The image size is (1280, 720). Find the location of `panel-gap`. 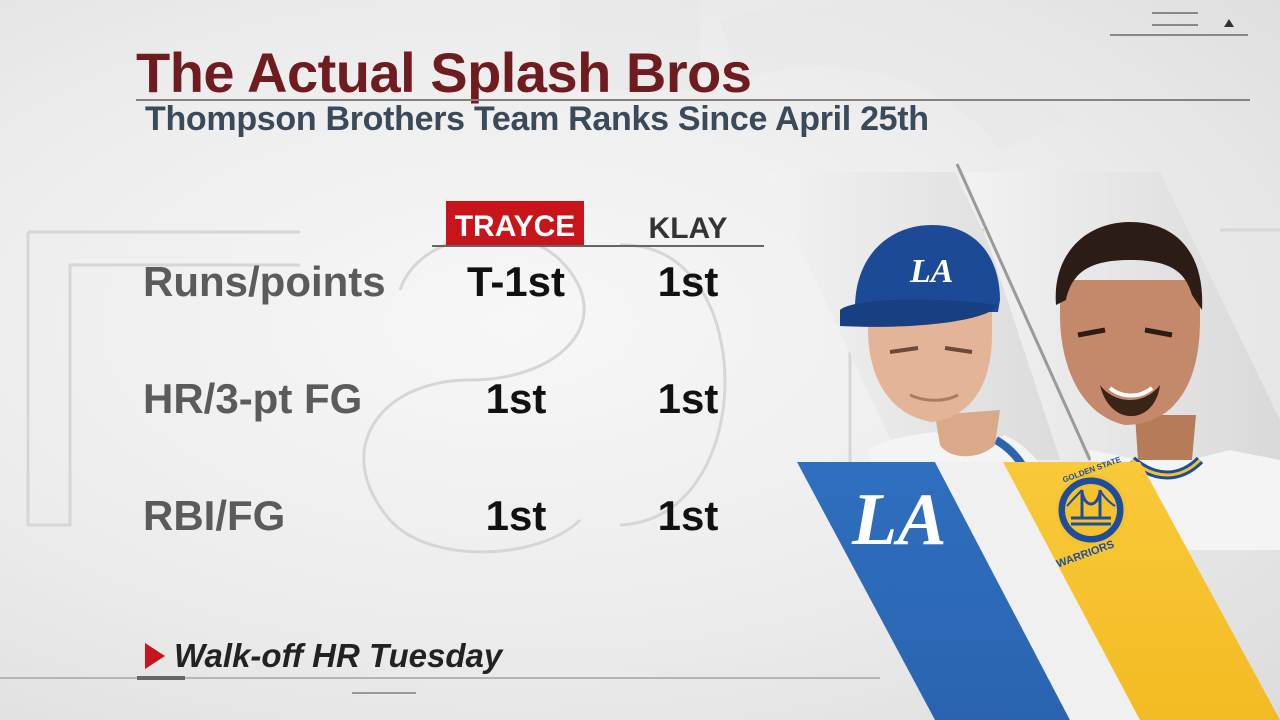

panel-gap is located at coordinates (1037, 591).